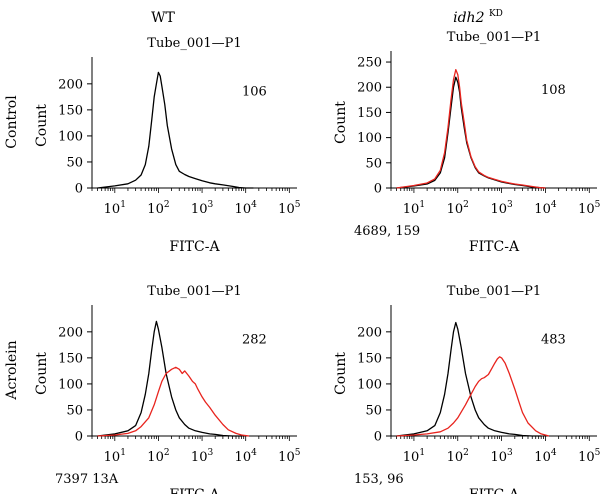  What do you see at coordinates (496, 14) in the screenshot?
I see `column-header-idh2kd-superscript: KD` at bounding box center [496, 14].